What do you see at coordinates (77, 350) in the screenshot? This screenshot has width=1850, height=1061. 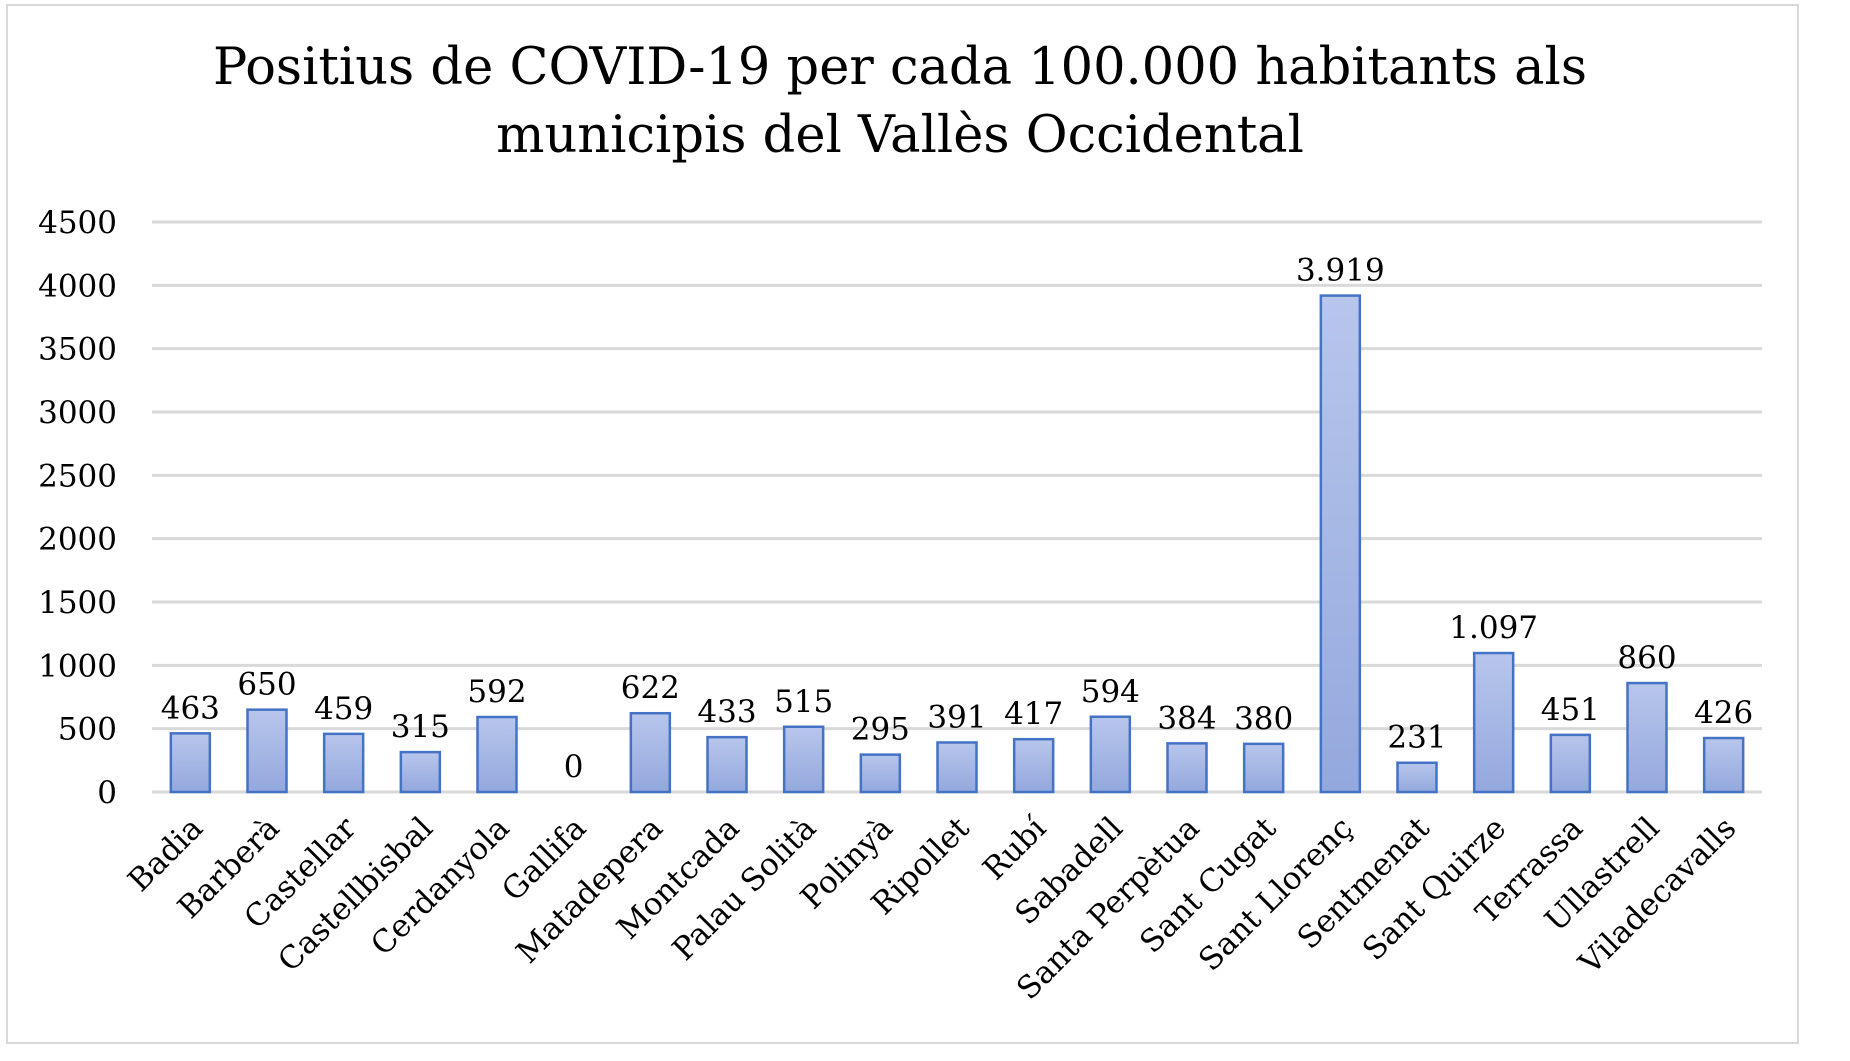 I see `y-tick-label: 3500` at bounding box center [77, 350].